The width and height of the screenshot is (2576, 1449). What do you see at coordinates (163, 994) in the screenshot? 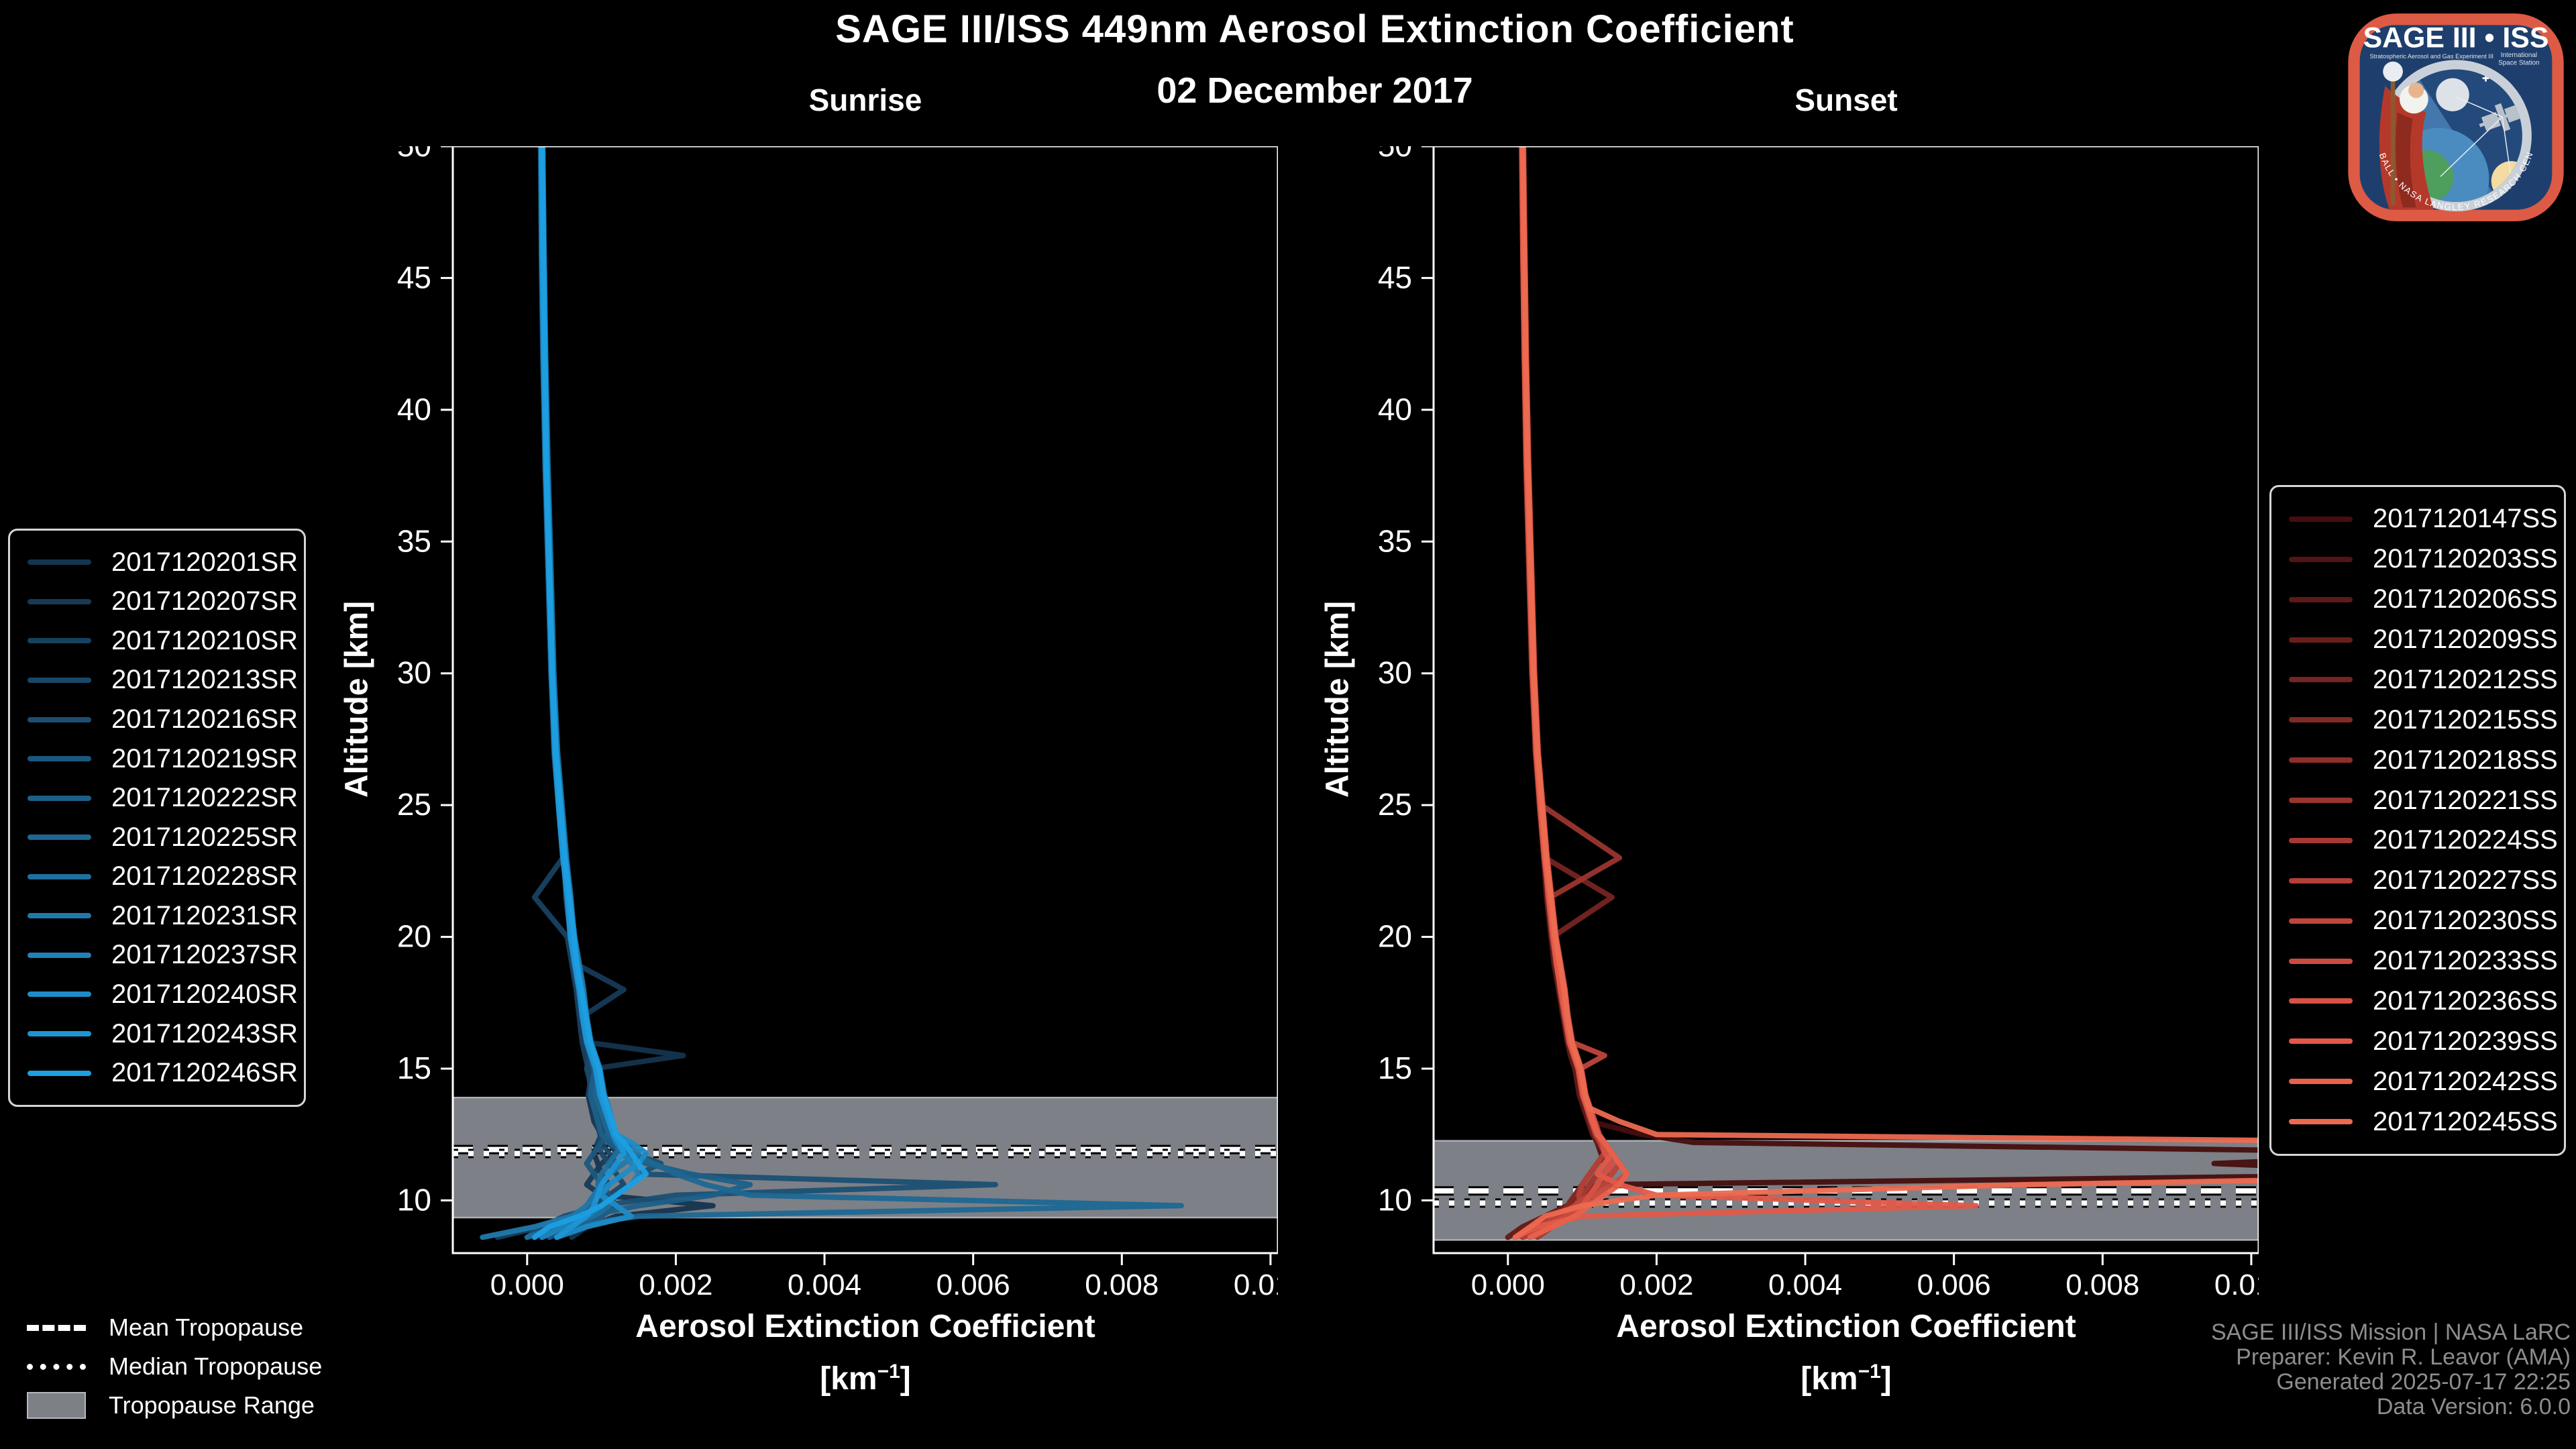
I see `legend-item: 2017120240SR` at bounding box center [163, 994].